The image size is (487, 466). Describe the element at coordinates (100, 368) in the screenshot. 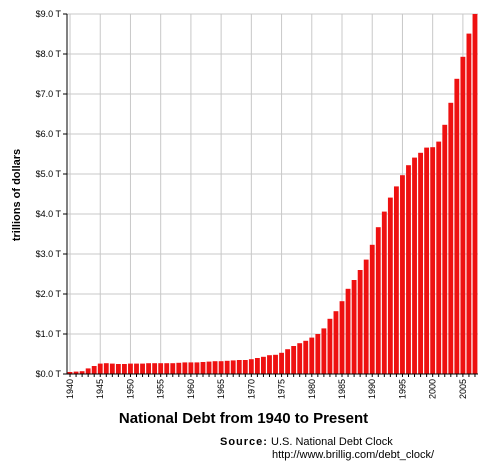

I see `bar-1945` at that location.